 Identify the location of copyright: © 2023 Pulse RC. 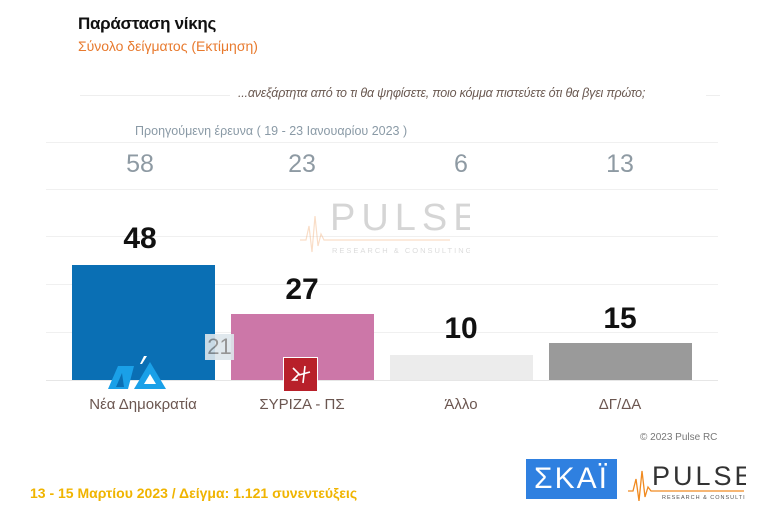
(679, 437).